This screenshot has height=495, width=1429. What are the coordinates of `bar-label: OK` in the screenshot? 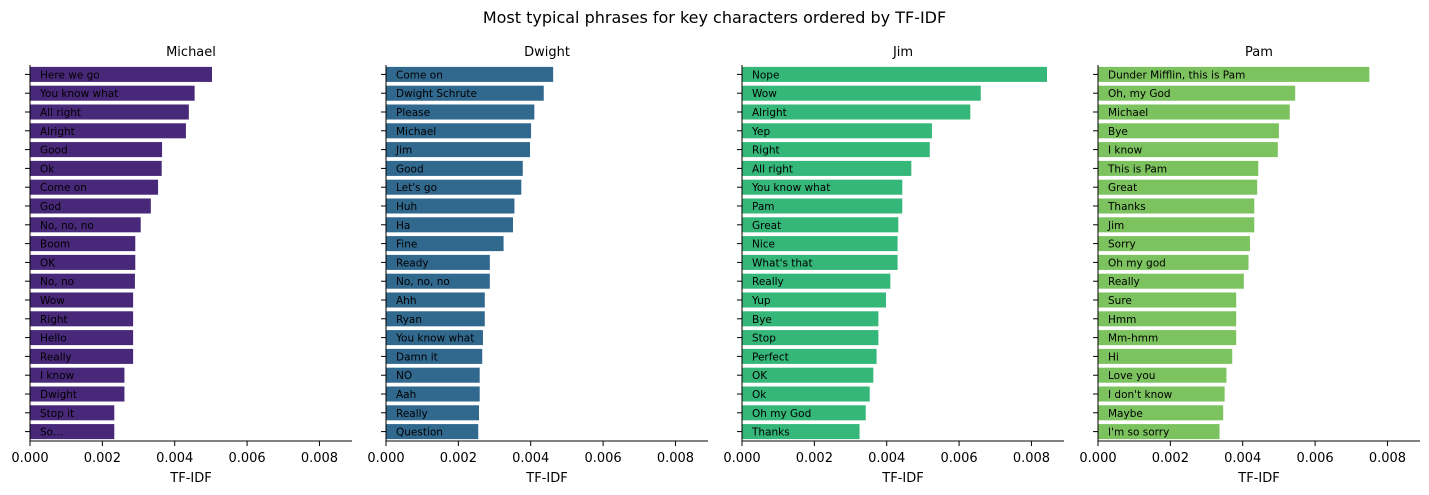 It's located at (48, 263).